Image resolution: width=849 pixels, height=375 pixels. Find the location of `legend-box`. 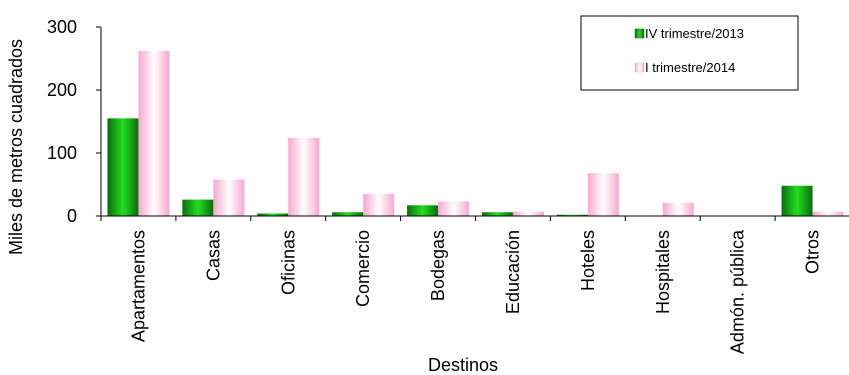

legend-box is located at coordinates (689, 53).